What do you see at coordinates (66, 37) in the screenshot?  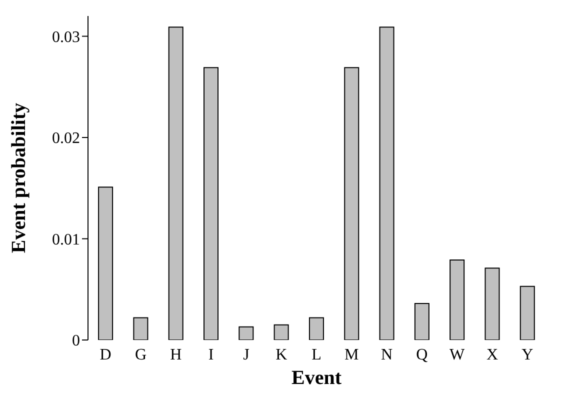 I see `y-tick-label: 0.03` at bounding box center [66, 37].